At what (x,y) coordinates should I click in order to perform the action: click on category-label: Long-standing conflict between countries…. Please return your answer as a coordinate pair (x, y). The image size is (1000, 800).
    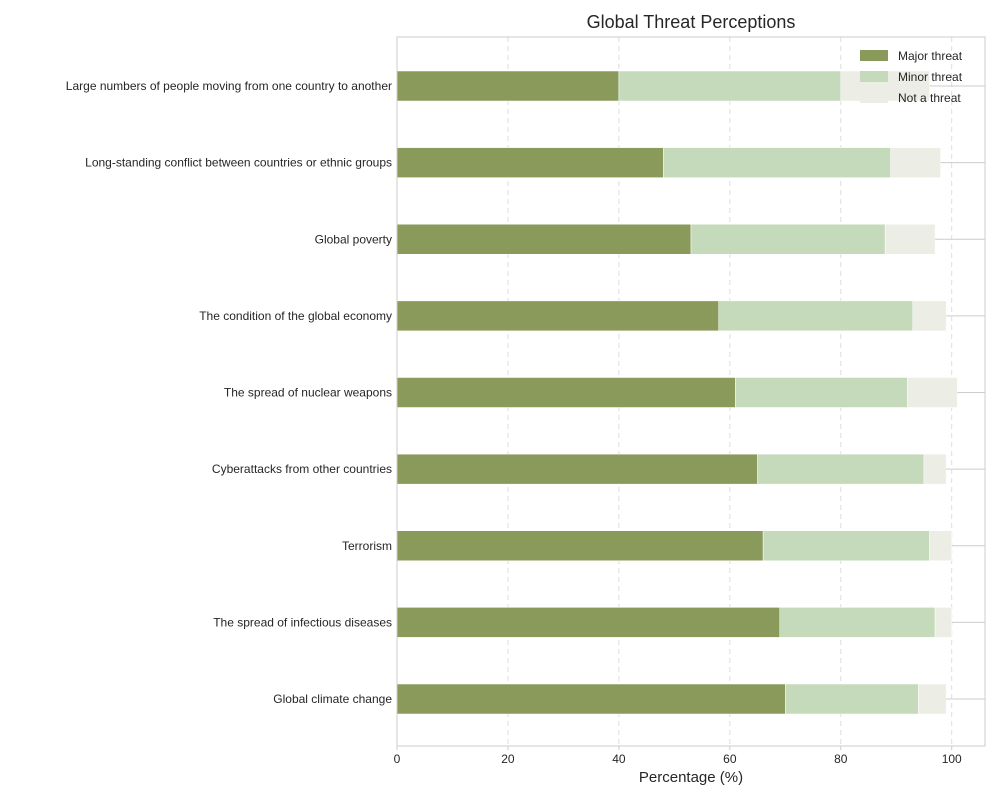
    Looking at the image, I should click on (238, 163).